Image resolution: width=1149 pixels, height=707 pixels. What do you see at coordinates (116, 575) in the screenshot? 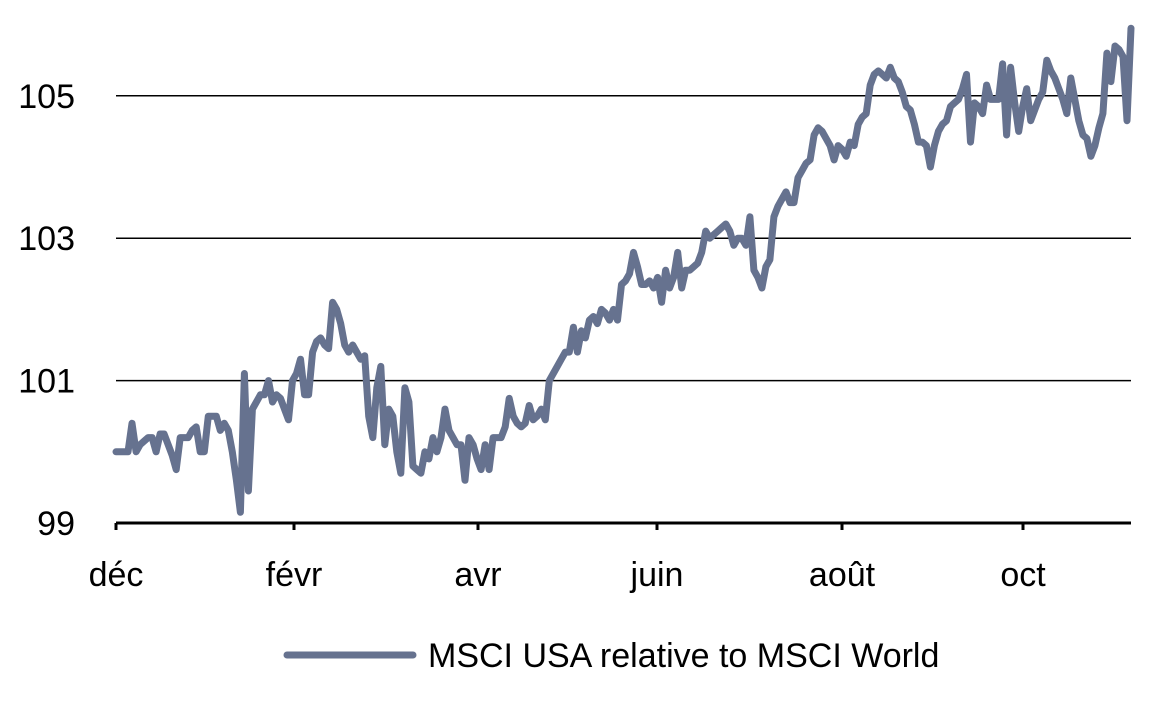
I see `x-tick-label: déc` at bounding box center [116, 575].